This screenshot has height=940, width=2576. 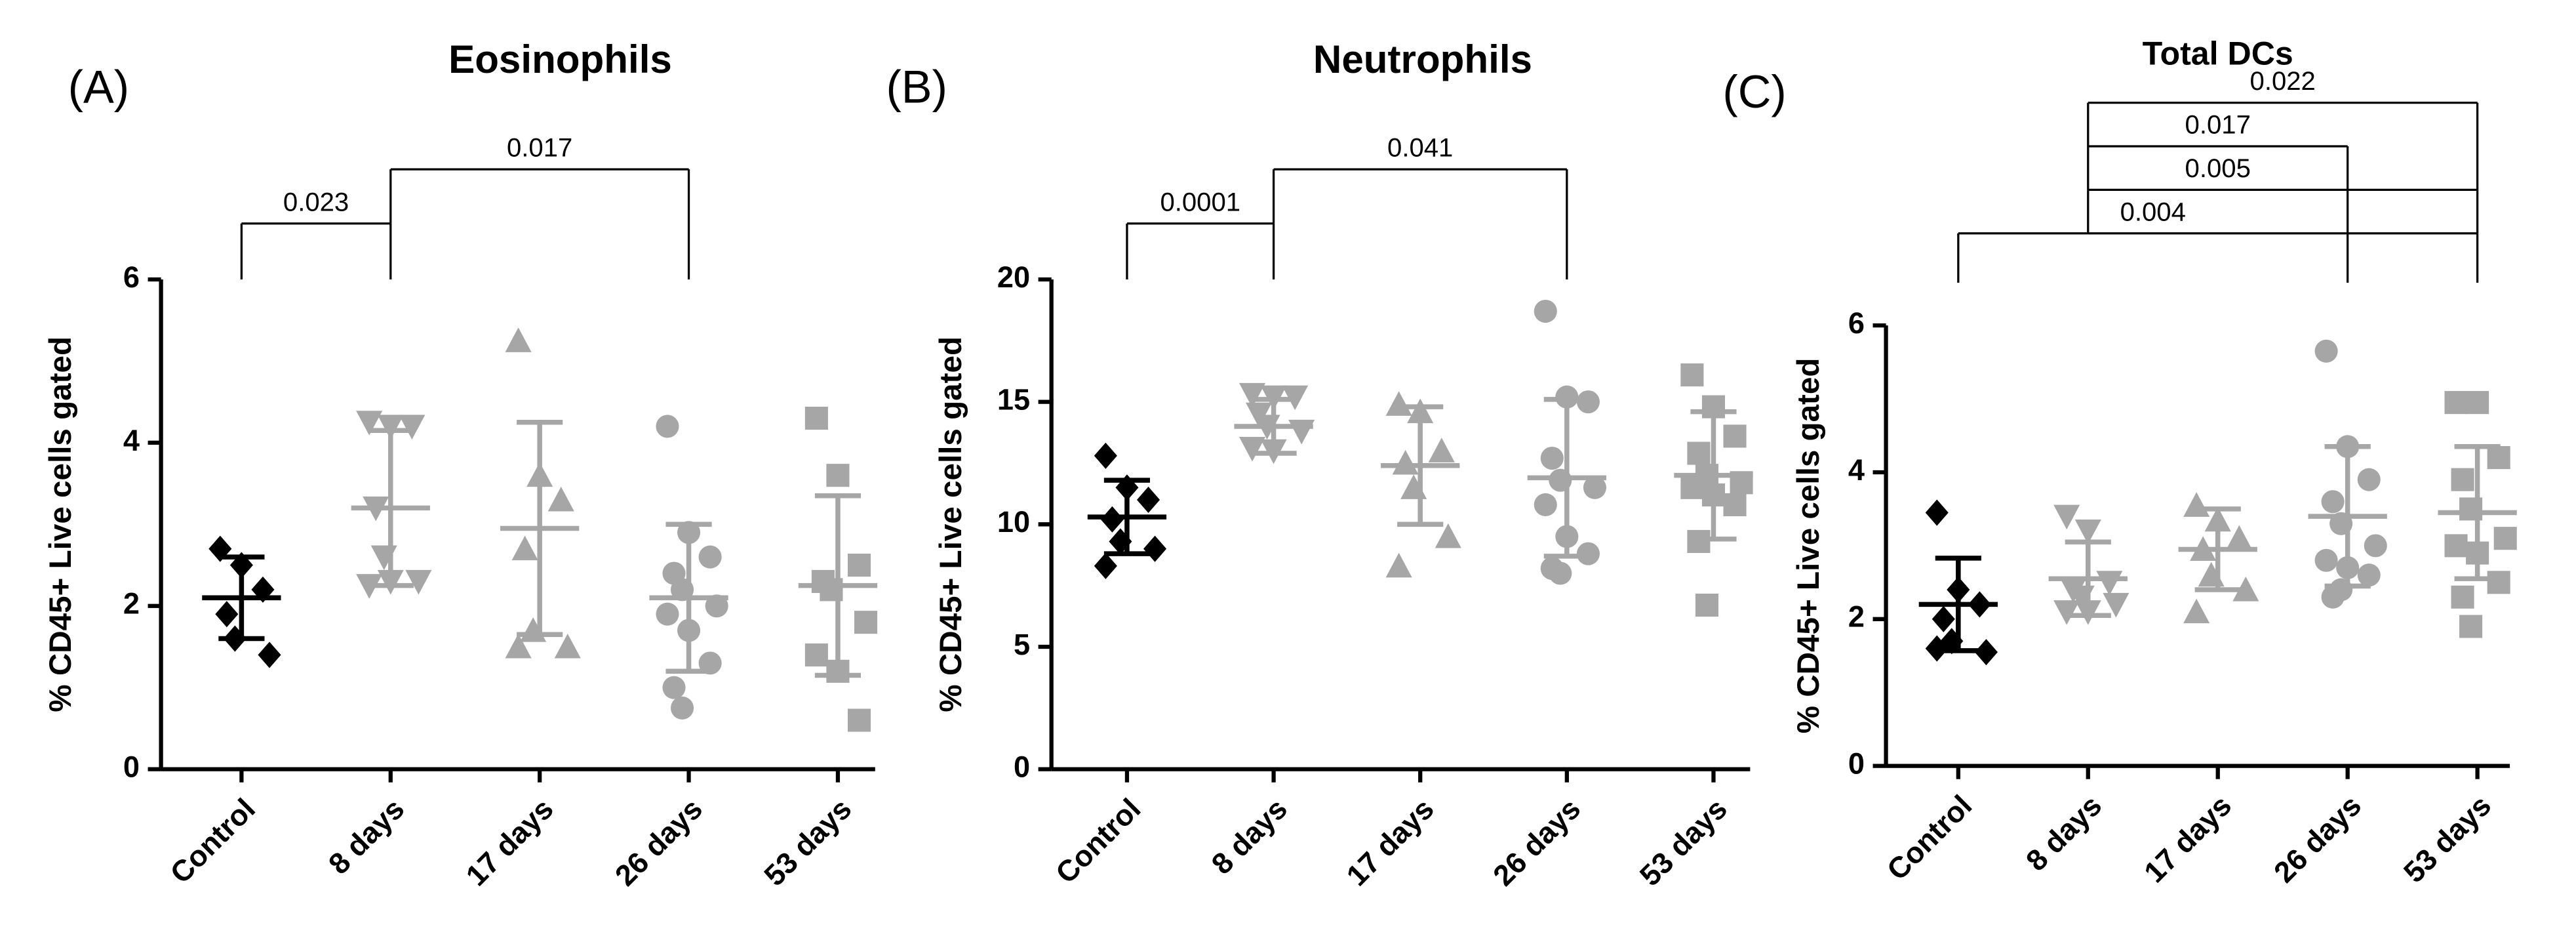 What do you see at coordinates (560, 59) in the screenshot?
I see `chart-title: Eosinophils` at bounding box center [560, 59].